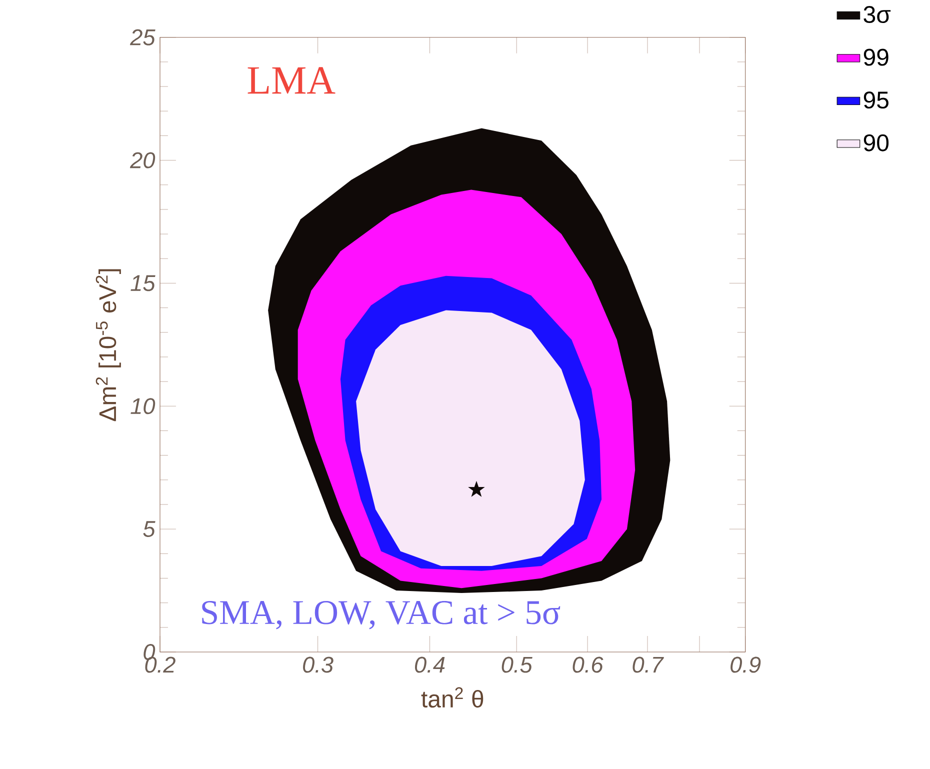 This screenshot has width=930, height=769. Describe the element at coordinates (143, 160) in the screenshot. I see `y-tick-label: 20` at that location.